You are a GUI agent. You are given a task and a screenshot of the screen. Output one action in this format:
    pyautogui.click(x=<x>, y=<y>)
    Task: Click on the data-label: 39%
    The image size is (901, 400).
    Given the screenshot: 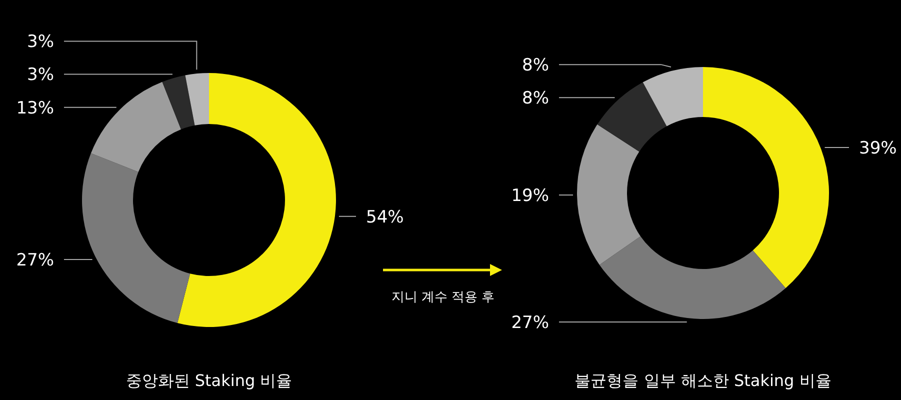 What is the action you would take?
    pyautogui.click(x=878, y=148)
    